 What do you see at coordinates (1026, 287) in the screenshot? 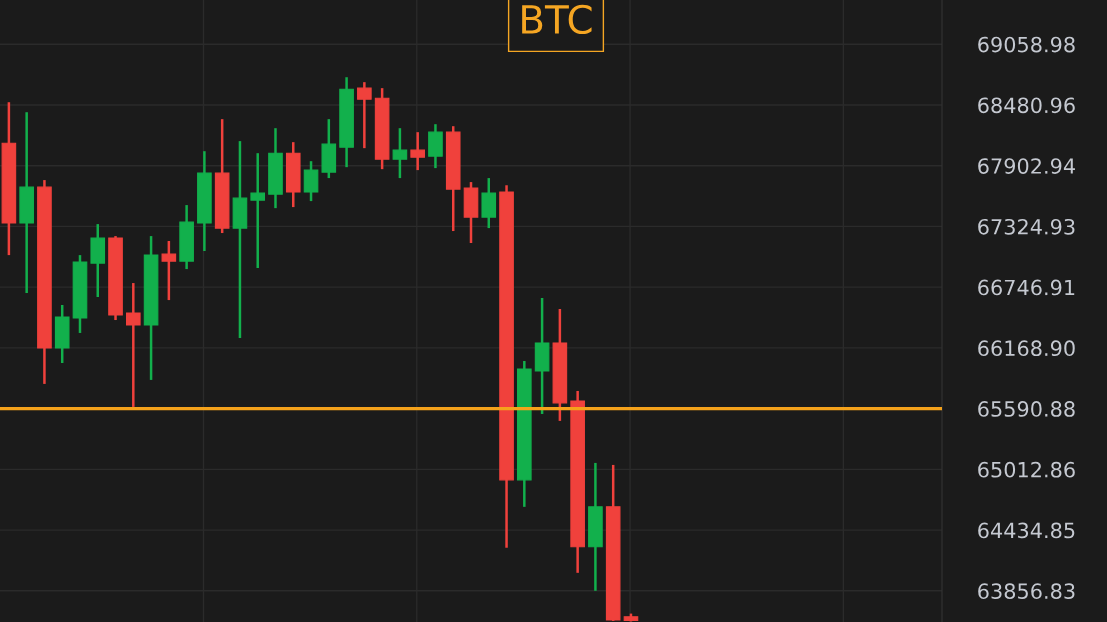
I see `y-tick-label: 66746.91` at bounding box center [1026, 287].